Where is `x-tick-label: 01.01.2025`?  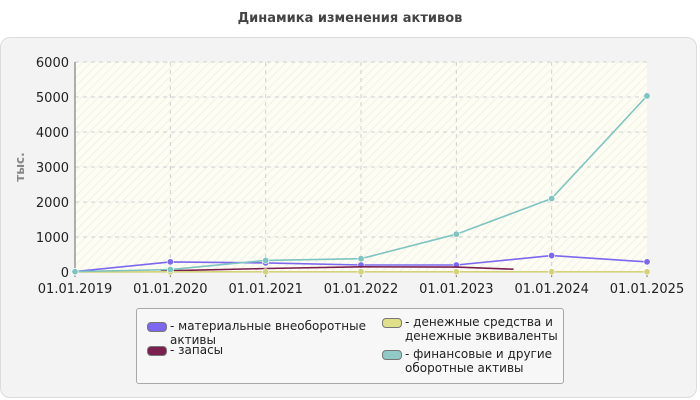
x-tick-label: 01.01.2025 is located at coordinates (647, 289).